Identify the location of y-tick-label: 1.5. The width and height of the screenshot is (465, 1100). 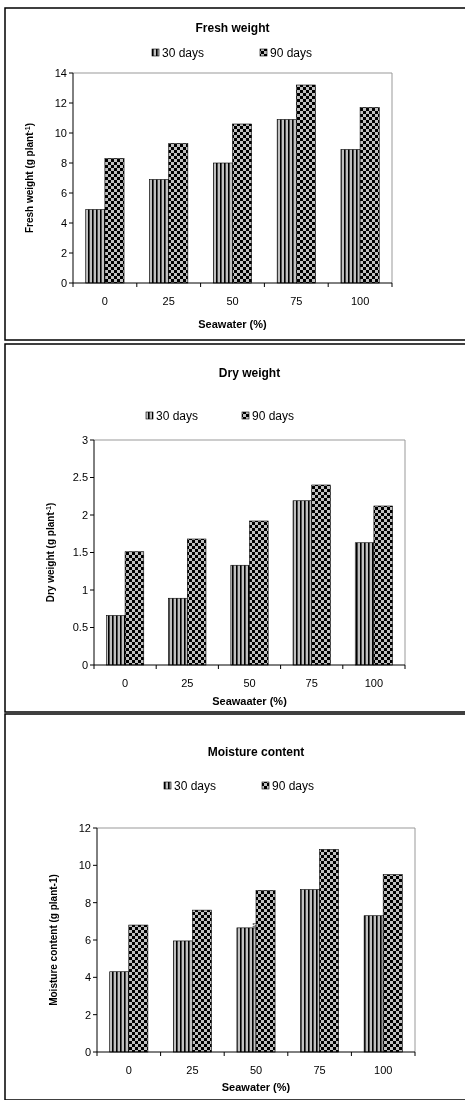
(80, 552).